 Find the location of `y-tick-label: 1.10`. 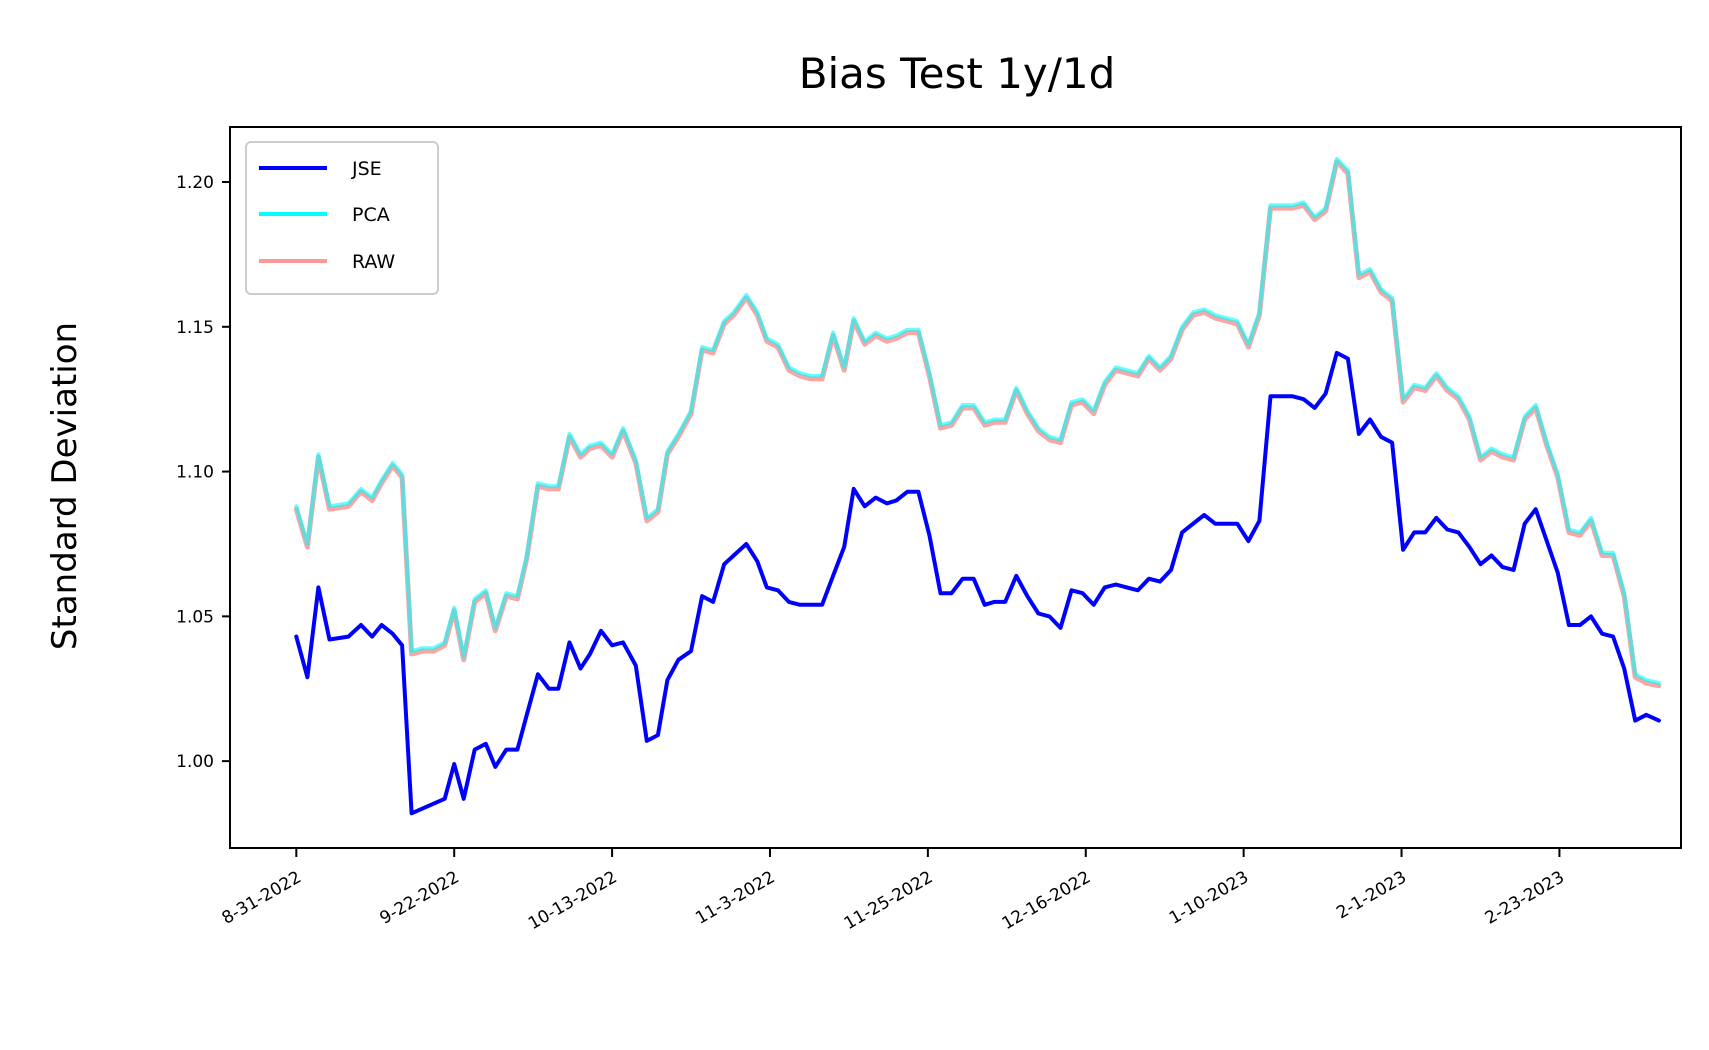

y-tick-label: 1.10 is located at coordinates (195, 473).